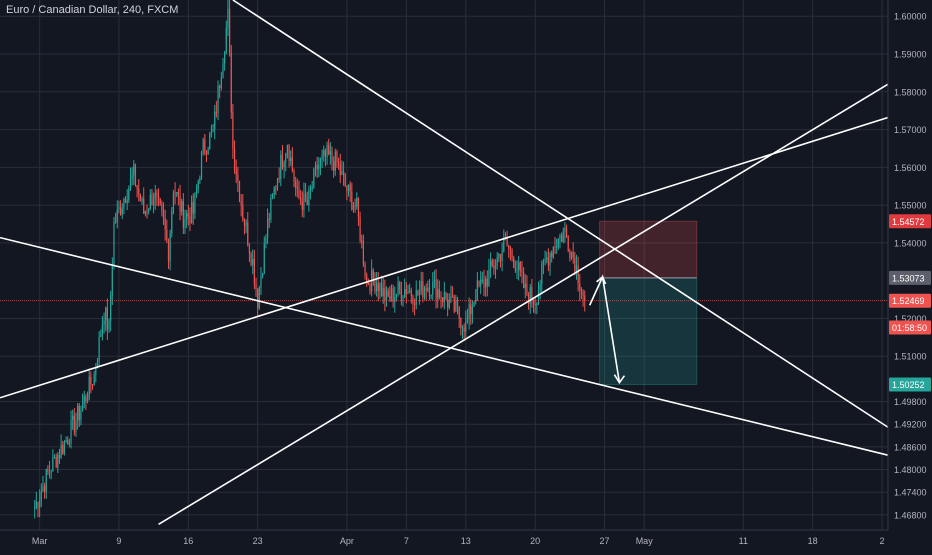 The width and height of the screenshot is (932, 555). Describe the element at coordinates (910, 221) in the screenshot. I see `price-label-stop` at that location.